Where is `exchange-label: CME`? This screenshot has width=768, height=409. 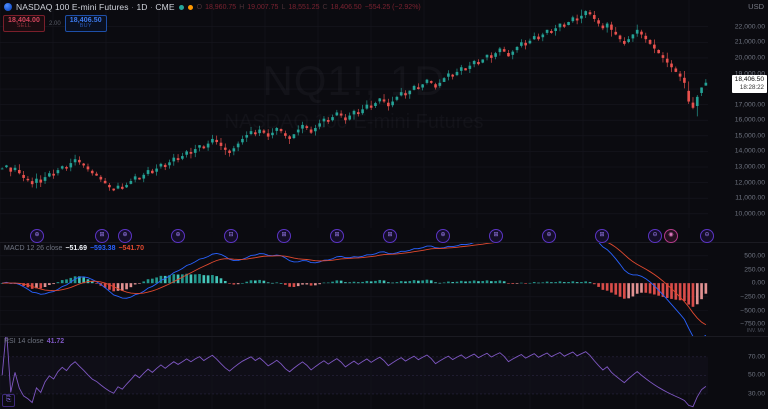
exchange-label: CME is located at coordinates (165, 7).